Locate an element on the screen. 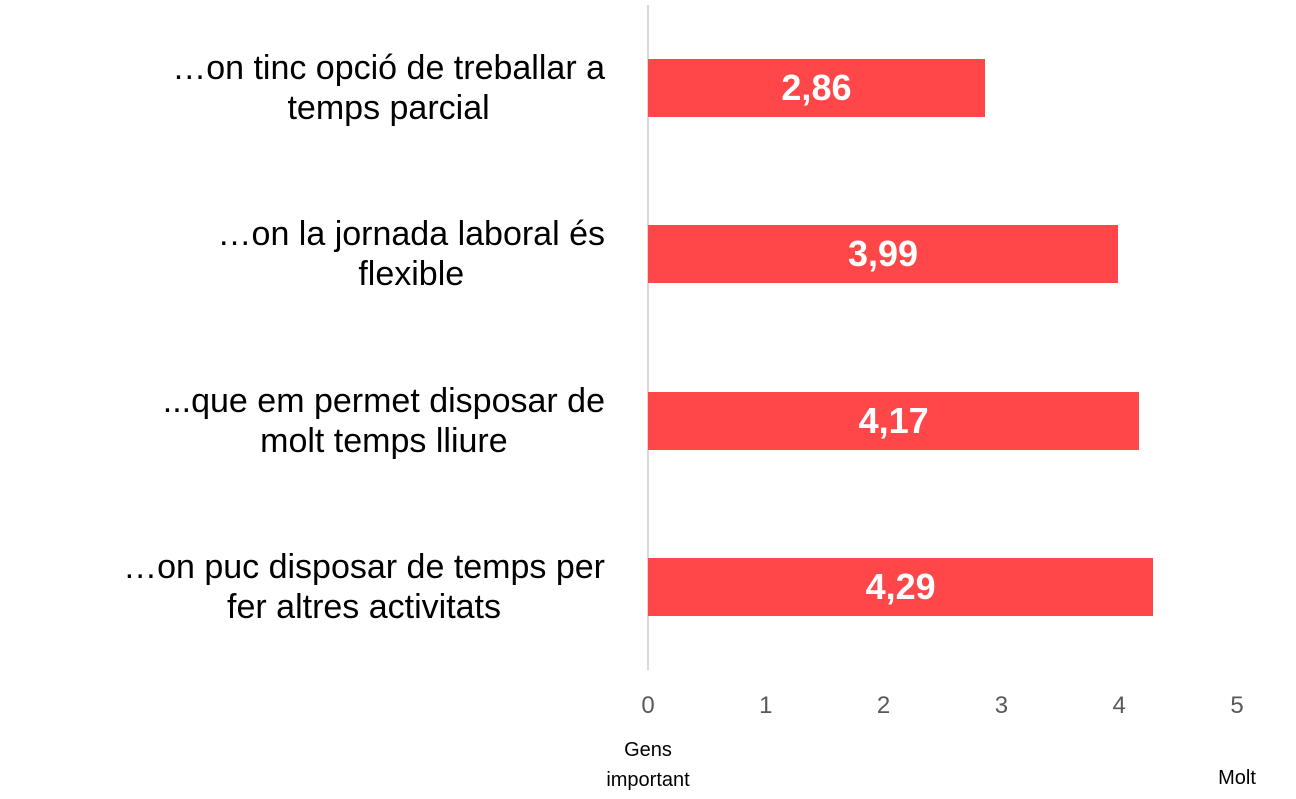 The width and height of the screenshot is (1296, 799). value-label: 4,17 is located at coordinates (893, 420).